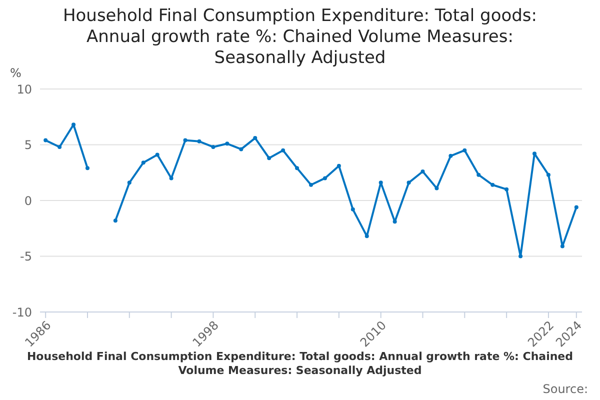 The height and width of the screenshot is (400, 600). I want to click on y-tick-label: 5, so click(28, 145).